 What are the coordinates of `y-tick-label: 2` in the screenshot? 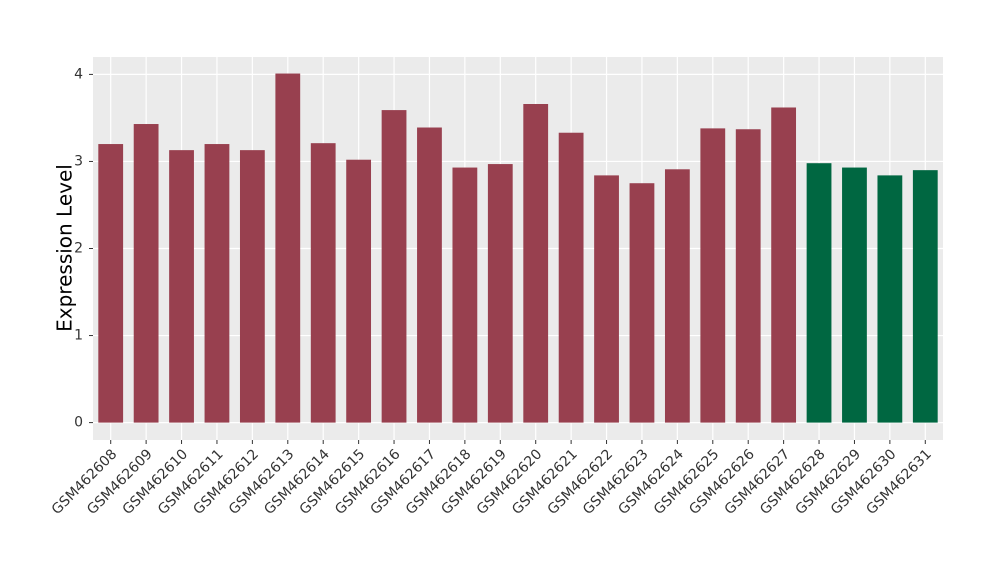 It's located at (78, 249).